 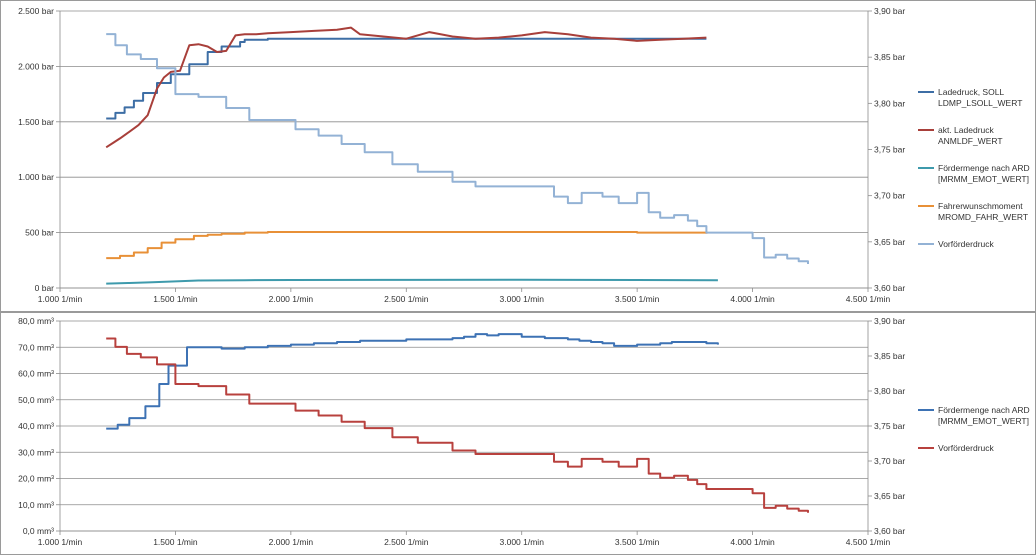 I want to click on y-left-tick-label: 80,0 mm³, so click(x=36, y=321).